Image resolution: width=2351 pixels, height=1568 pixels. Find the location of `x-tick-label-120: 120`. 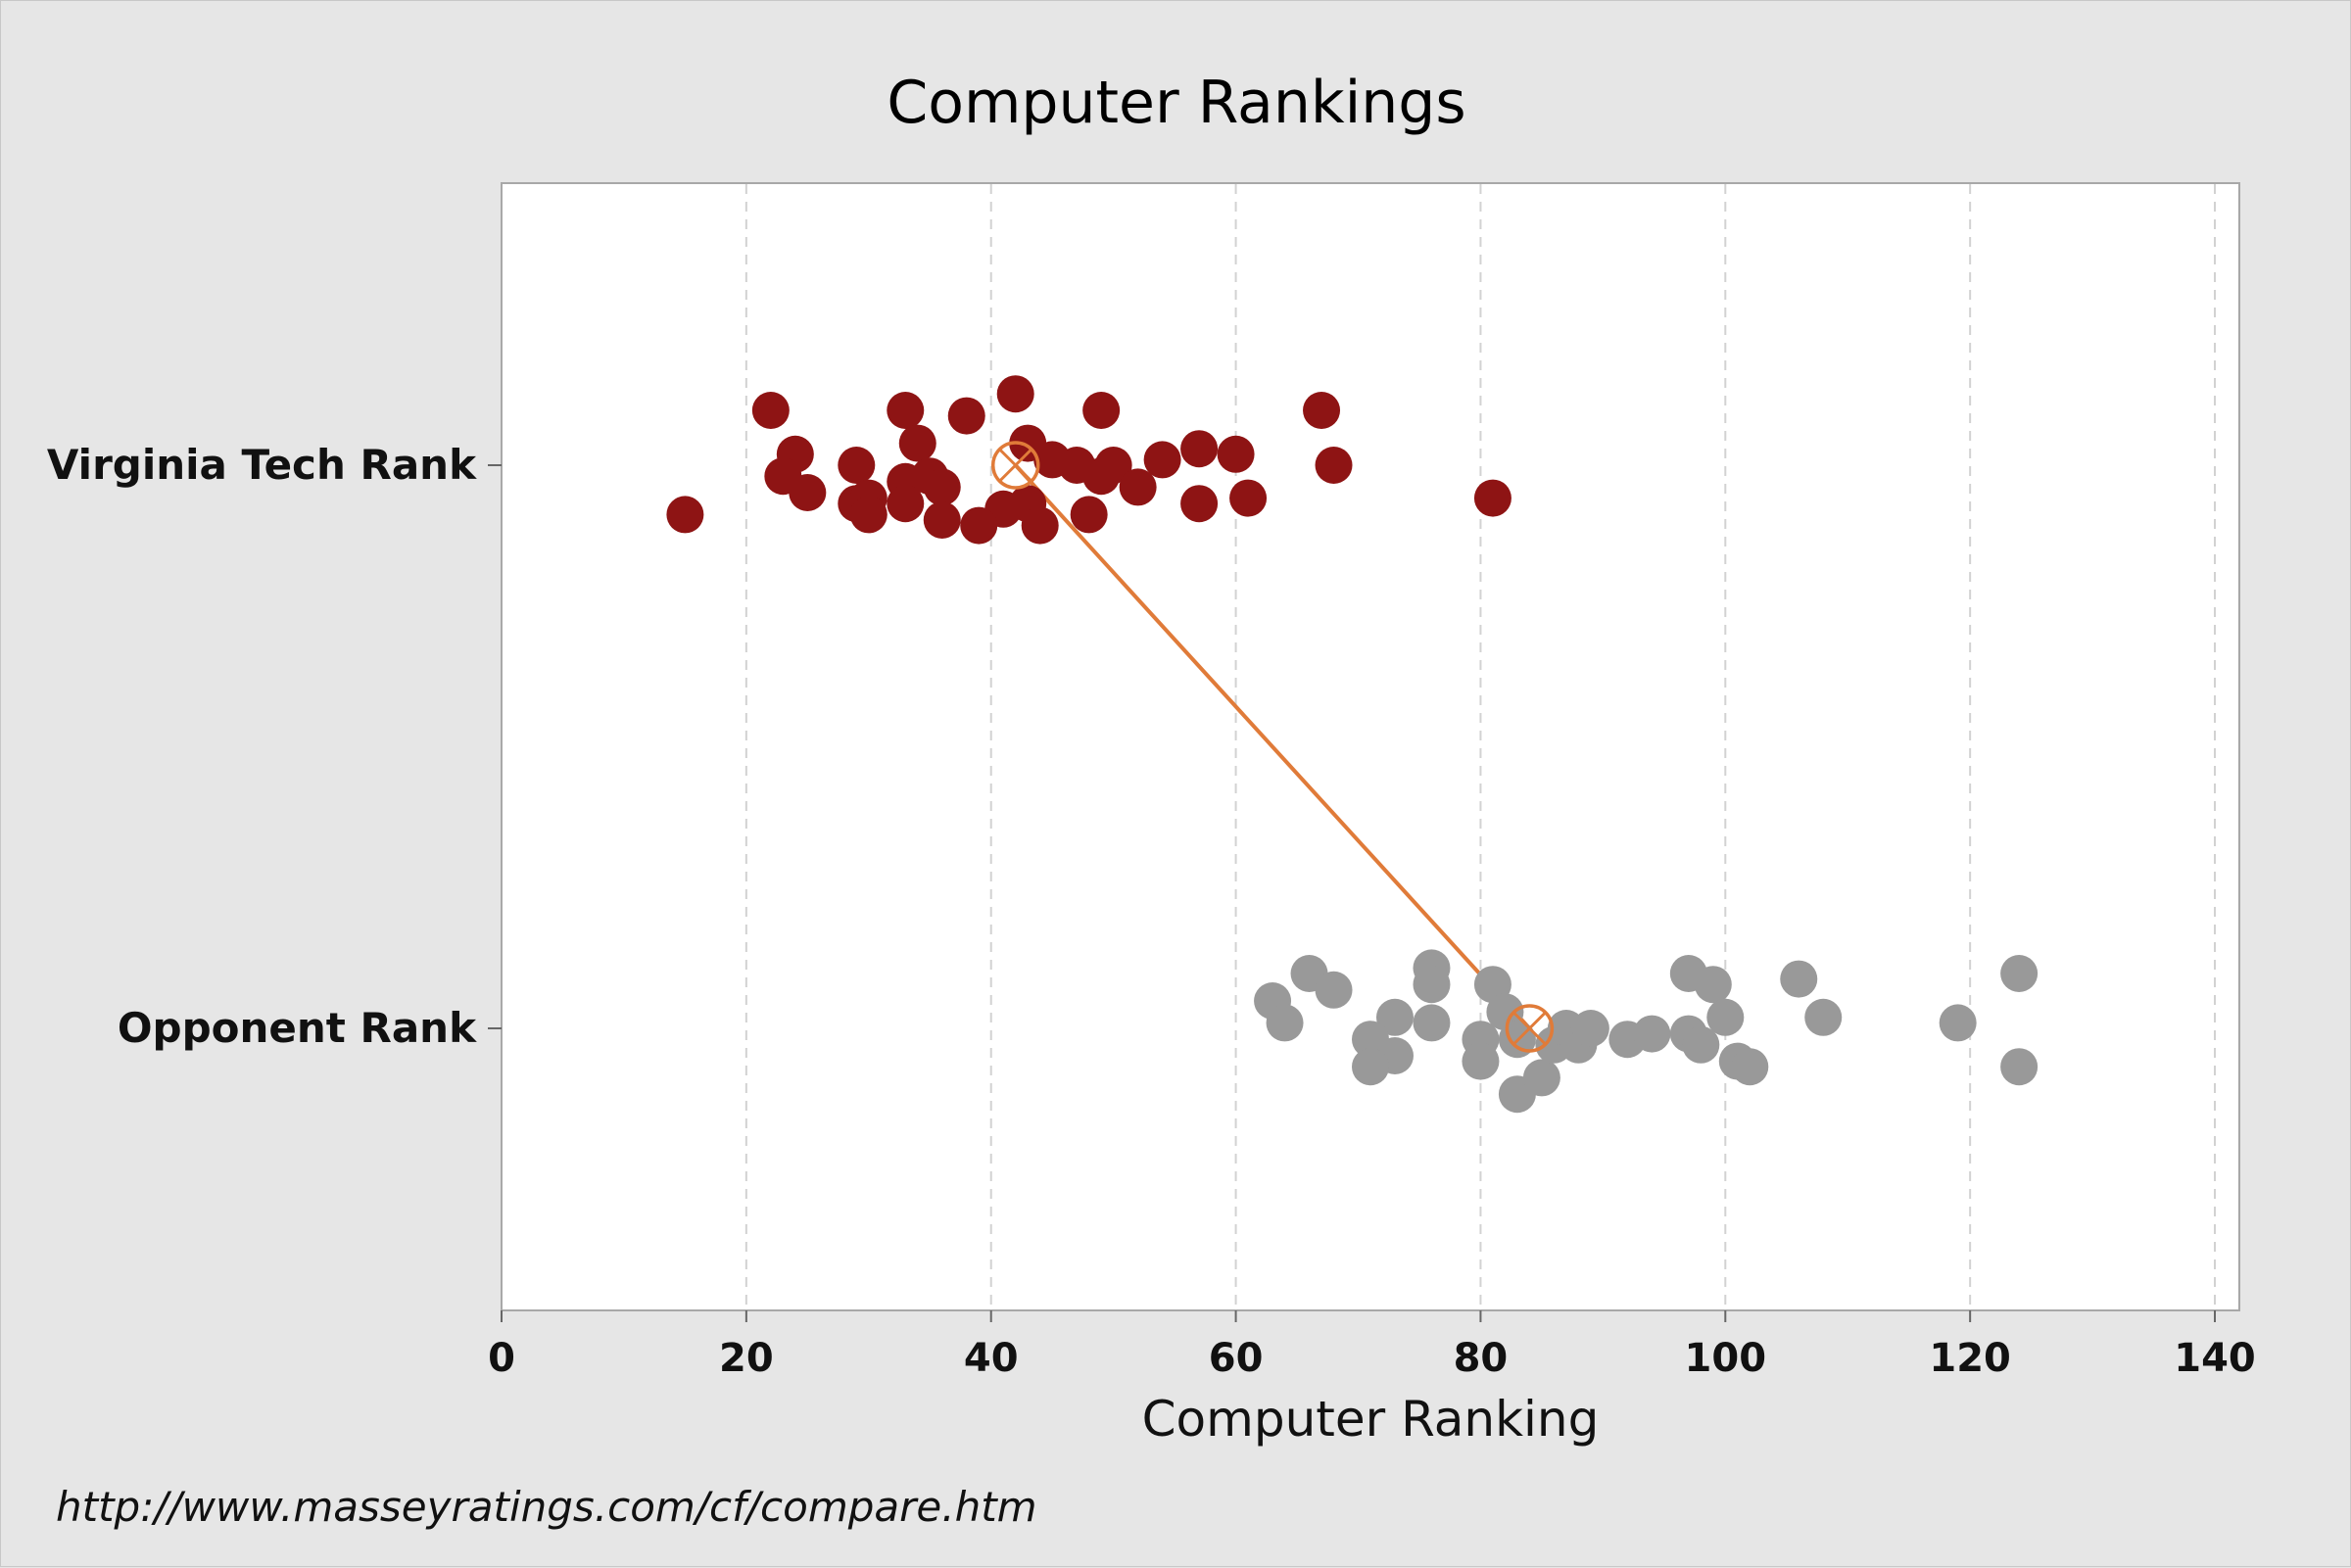

x-tick-label-120: 120 is located at coordinates (1970, 1358).